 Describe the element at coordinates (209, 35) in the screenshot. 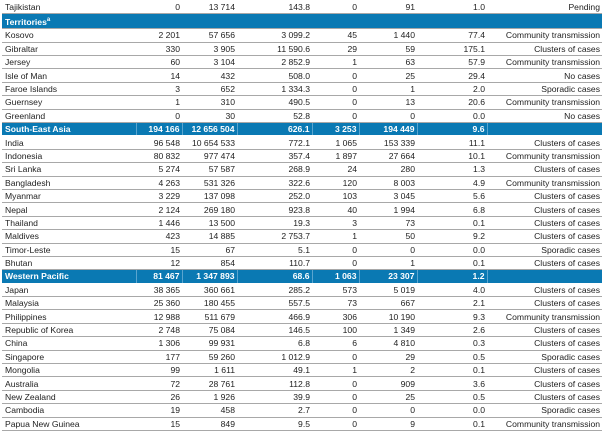

I see `cell-c2: 57 656` at that location.